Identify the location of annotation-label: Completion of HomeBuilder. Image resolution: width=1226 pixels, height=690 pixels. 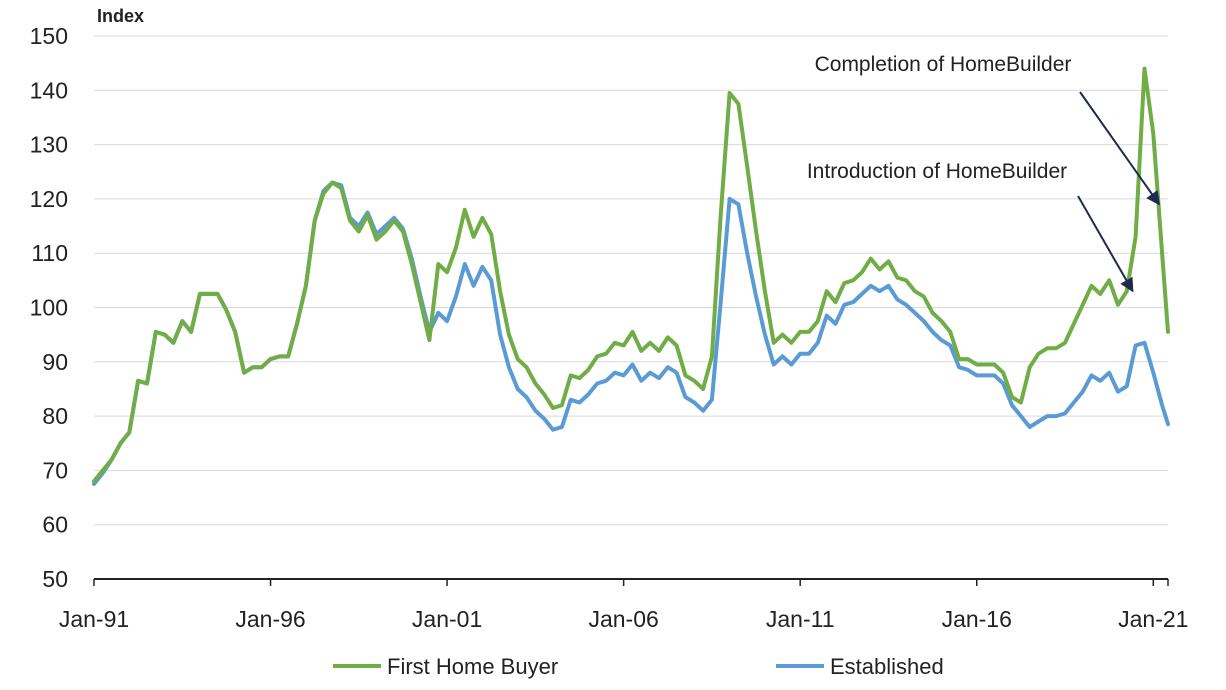
(943, 64).